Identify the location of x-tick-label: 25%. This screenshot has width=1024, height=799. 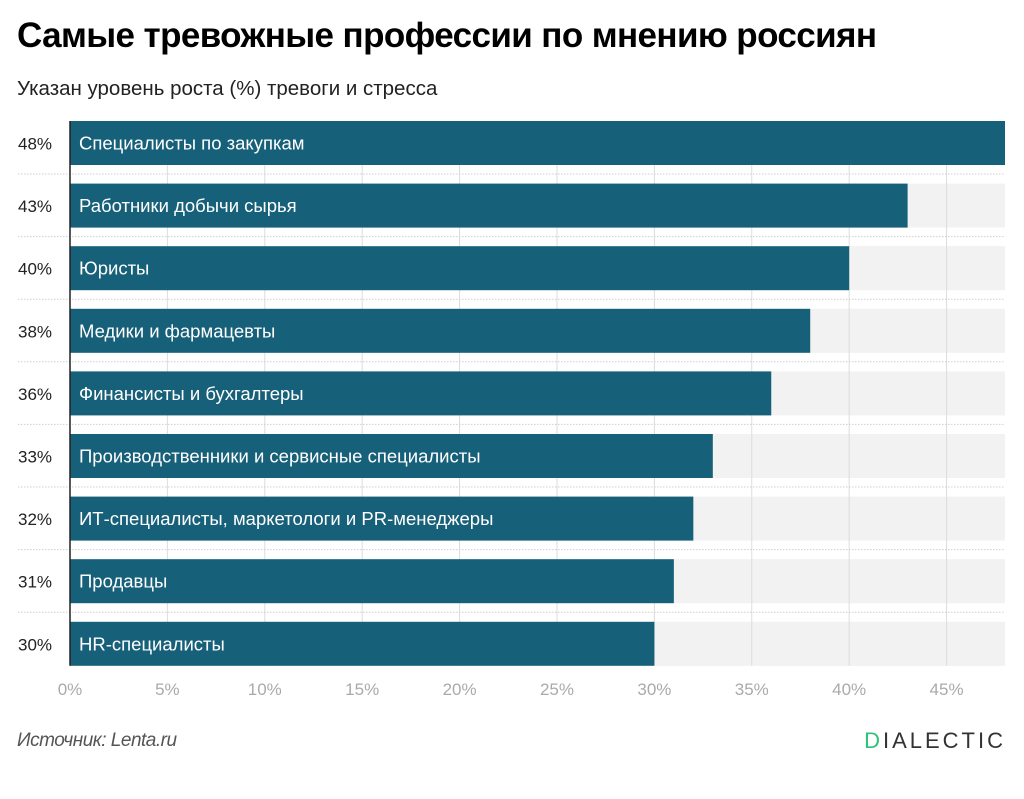
(557, 689).